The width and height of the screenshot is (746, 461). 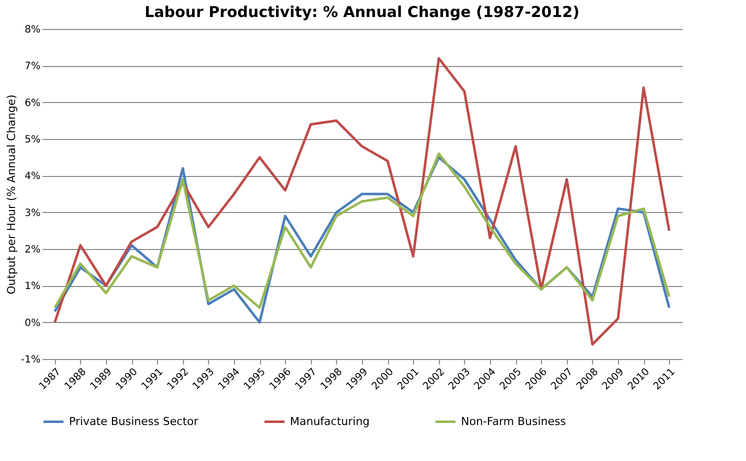 I want to click on y-axis-title: Output per Hour (% Annual Change), so click(x=11, y=194).